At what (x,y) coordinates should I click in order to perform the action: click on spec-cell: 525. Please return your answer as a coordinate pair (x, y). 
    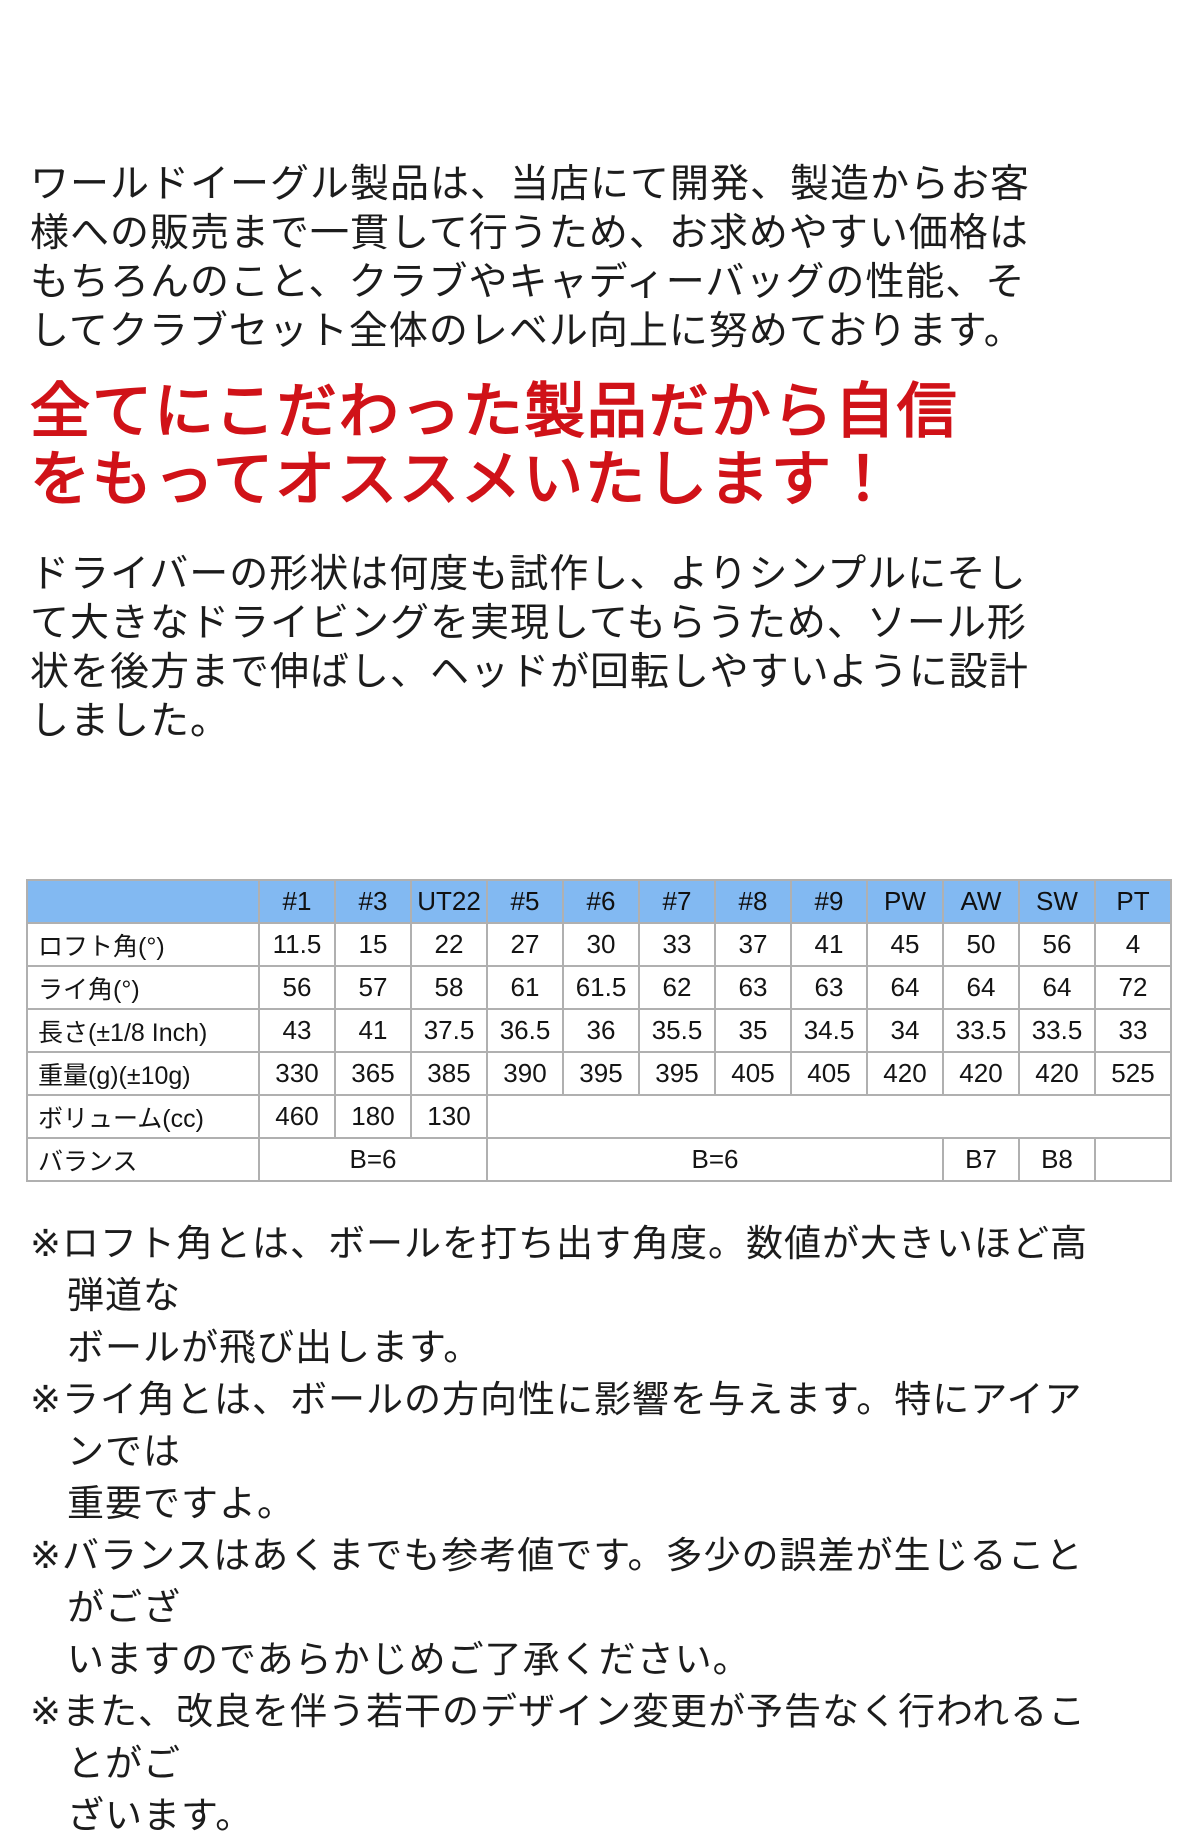
    Looking at the image, I should click on (1133, 1073).